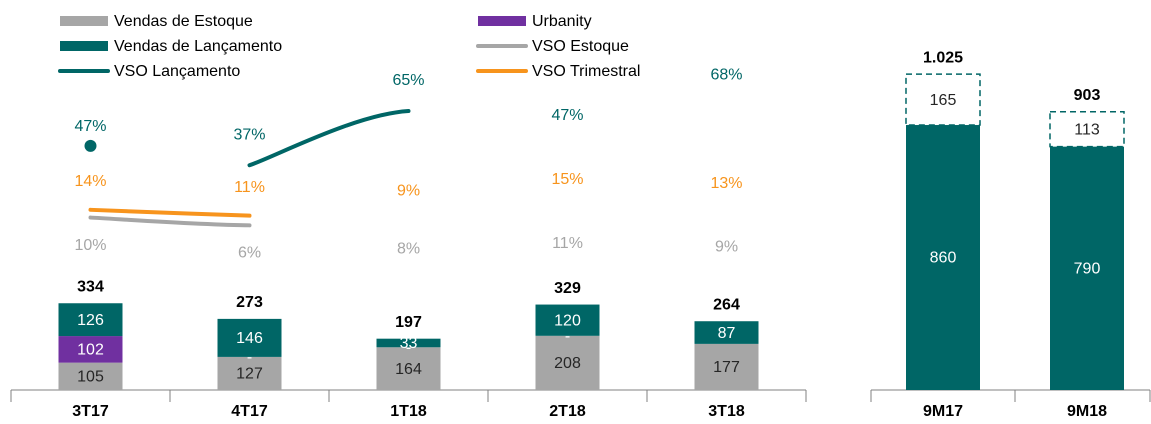  What do you see at coordinates (1087, 411) in the screenshot?
I see `x-tick-label: 9M18` at bounding box center [1087, 411].